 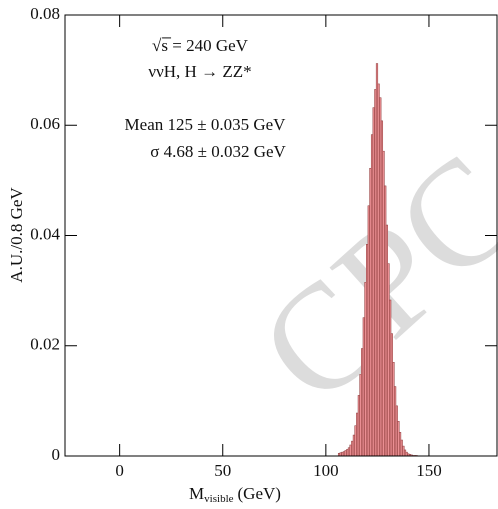 I want to click on x-tick-label: 50, so click(x=222, y=470).